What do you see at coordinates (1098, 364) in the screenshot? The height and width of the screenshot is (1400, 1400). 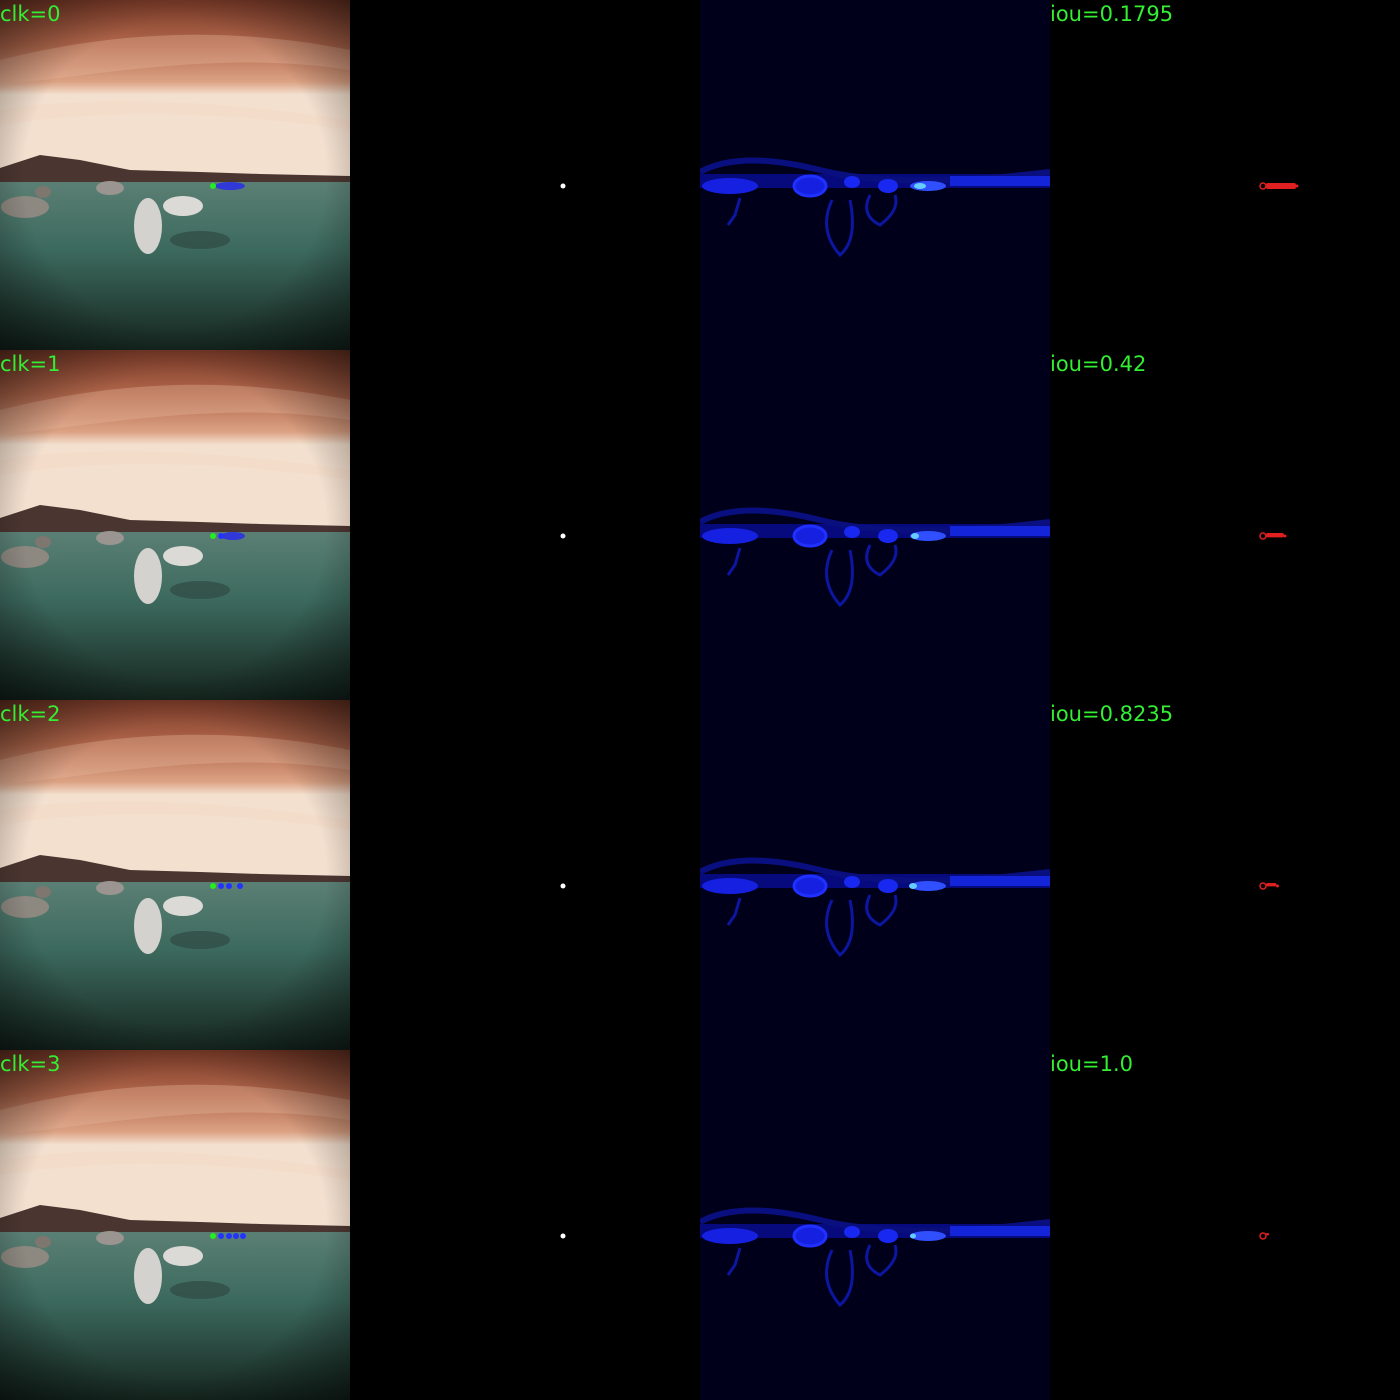 I see `iou-score-label: iou=0.42` at bounding box center [1098, 364].